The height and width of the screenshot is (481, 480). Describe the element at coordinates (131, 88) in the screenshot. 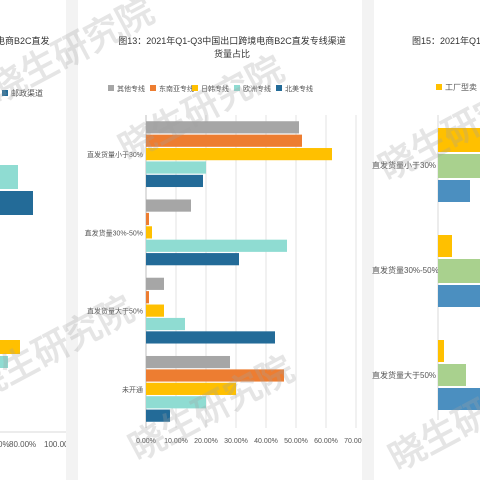

I see `legend-label: 其他专线` at that location.